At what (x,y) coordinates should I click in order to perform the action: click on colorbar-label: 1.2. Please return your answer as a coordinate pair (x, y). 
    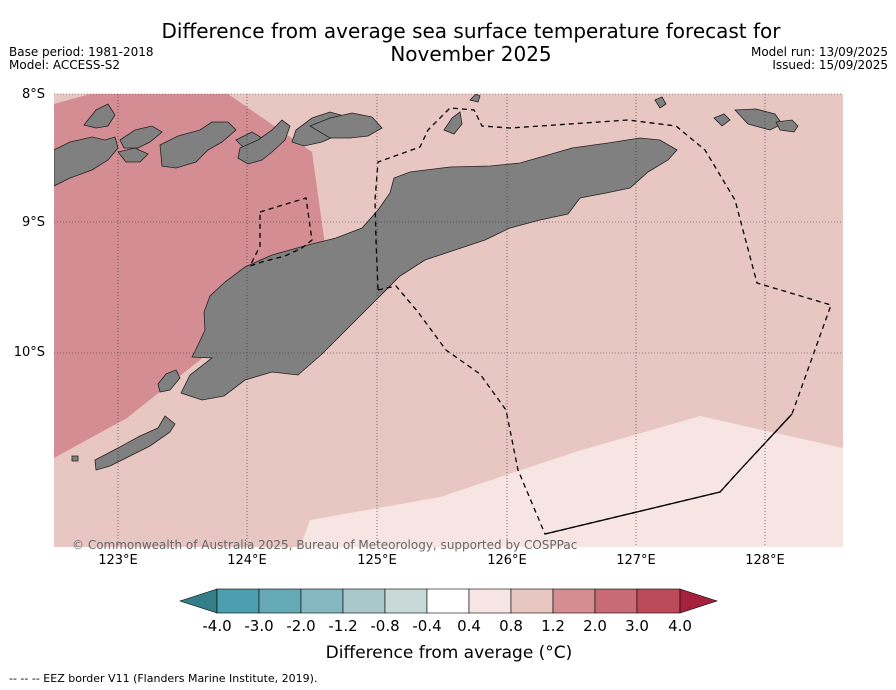
    Looking at the image, I should click on (553, 626).